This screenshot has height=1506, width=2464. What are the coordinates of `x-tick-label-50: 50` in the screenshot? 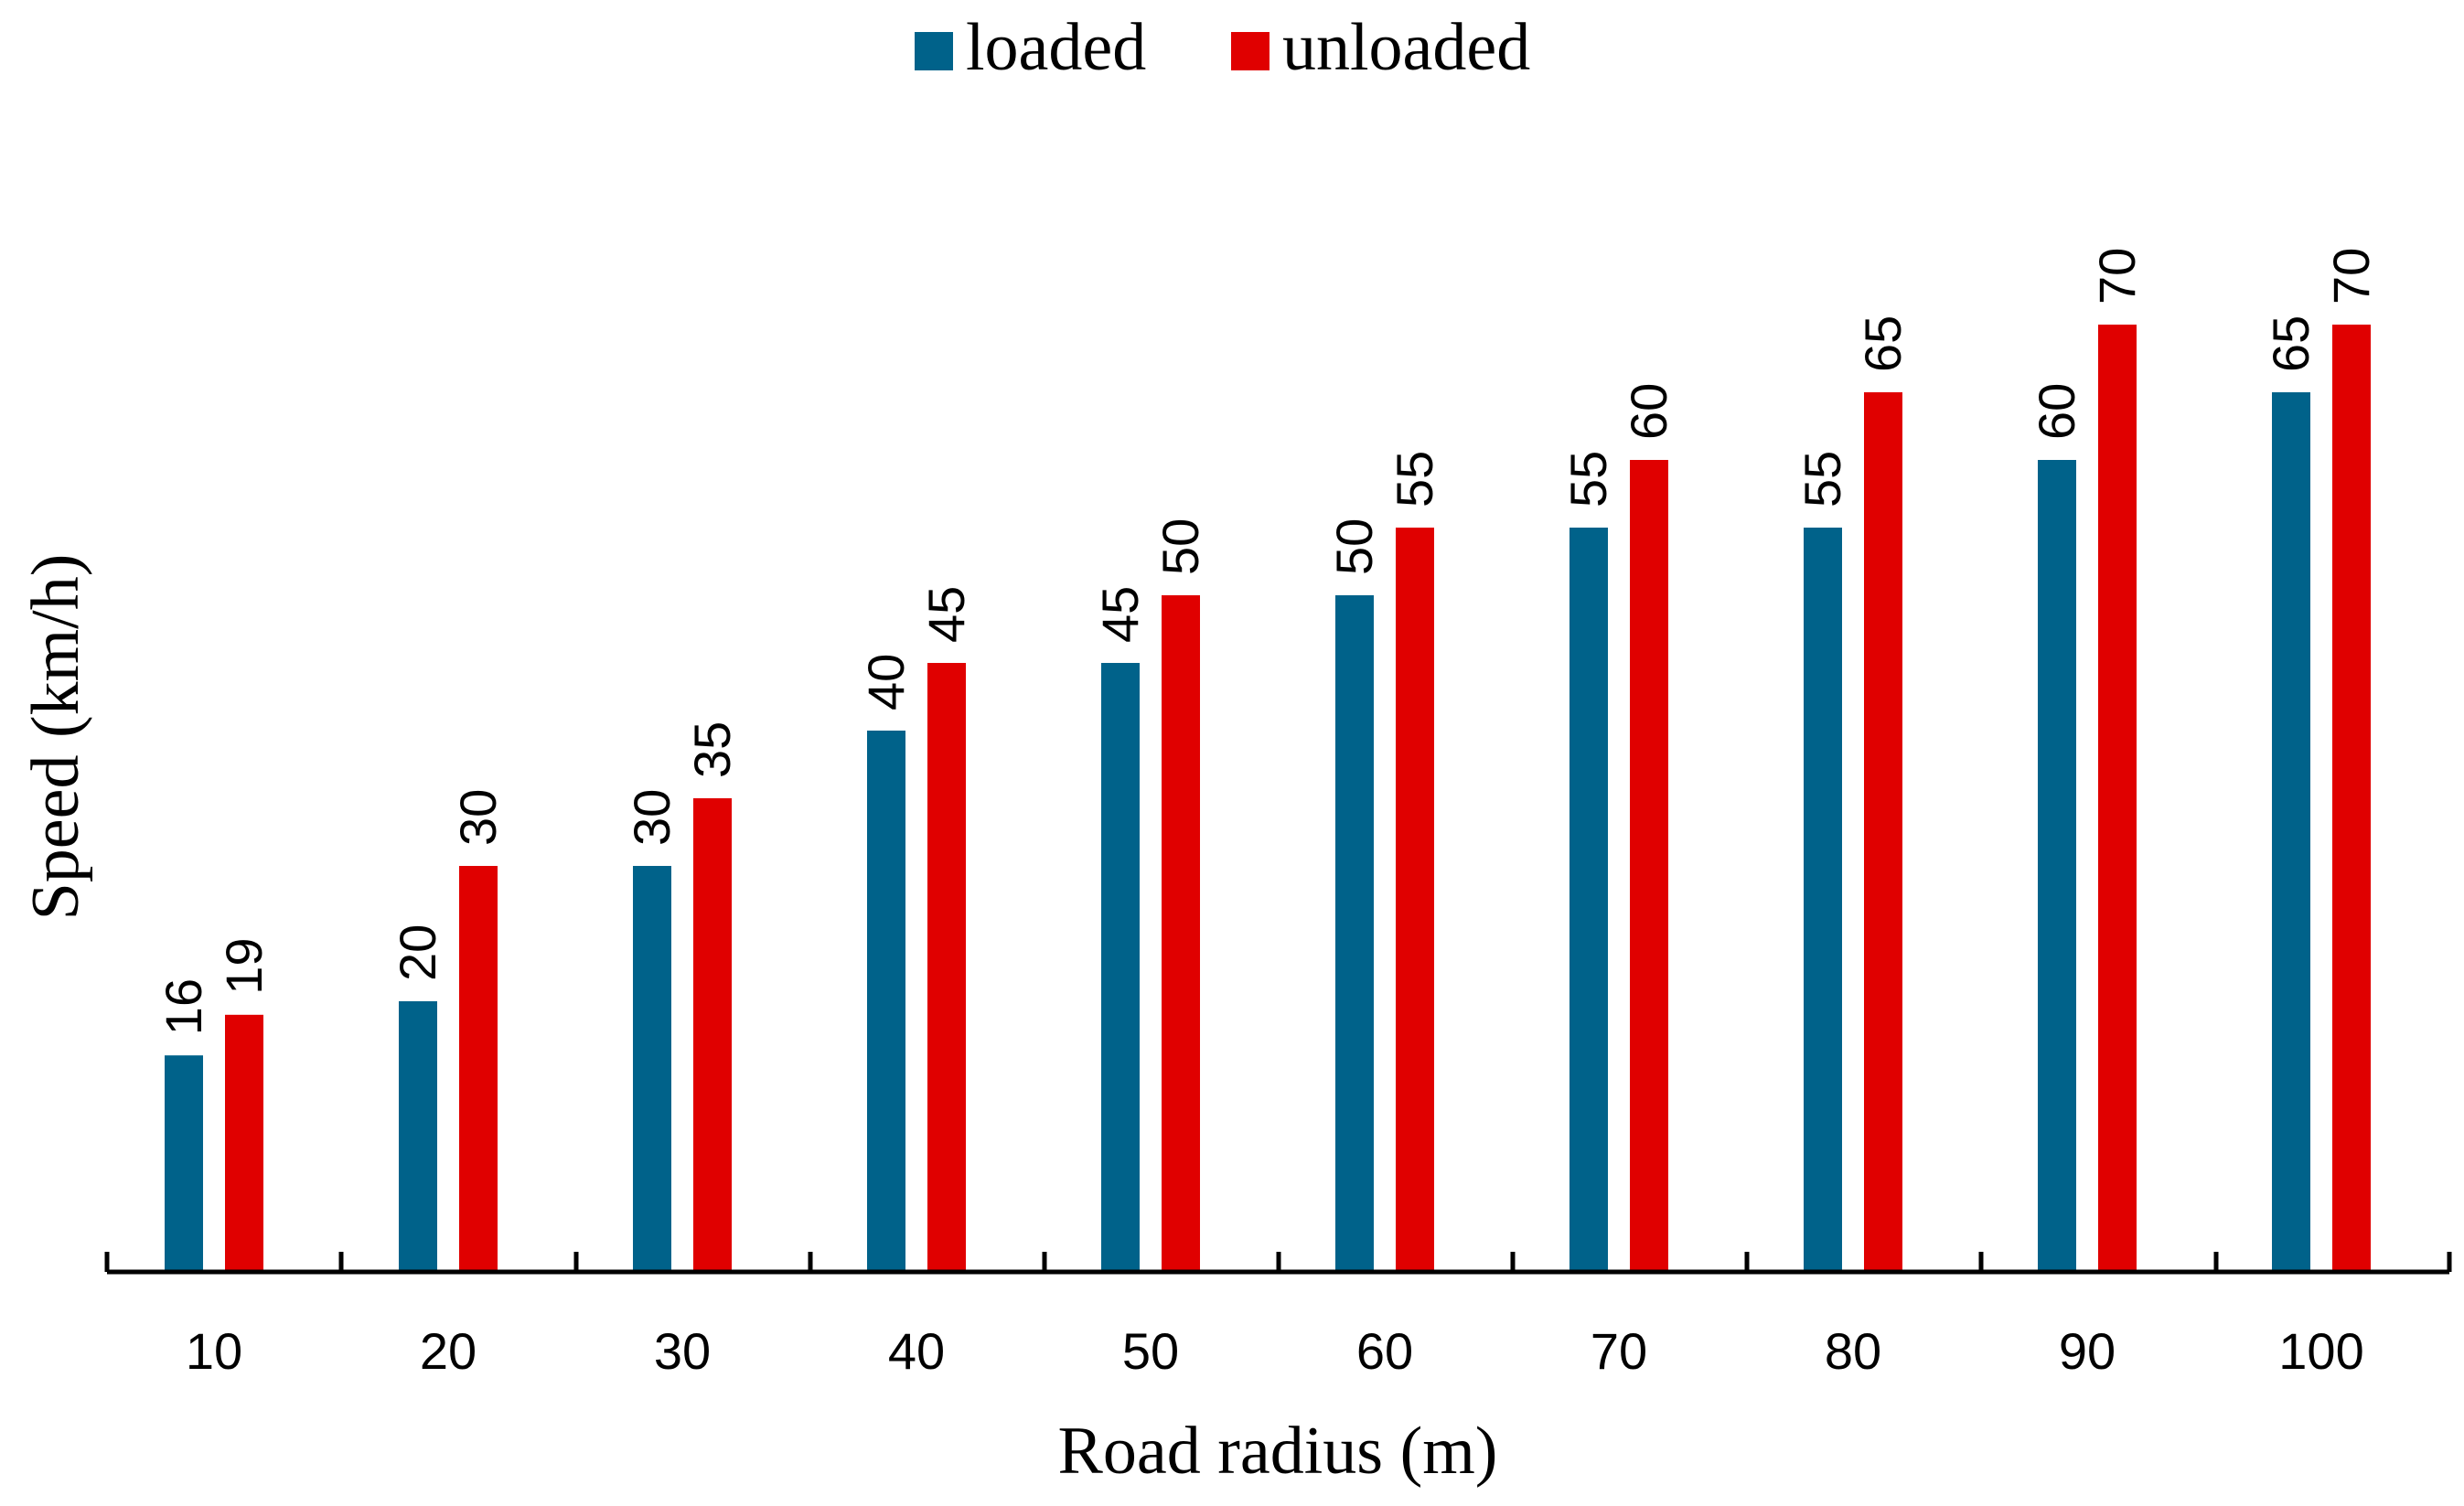 It's located at (1151, 1351).